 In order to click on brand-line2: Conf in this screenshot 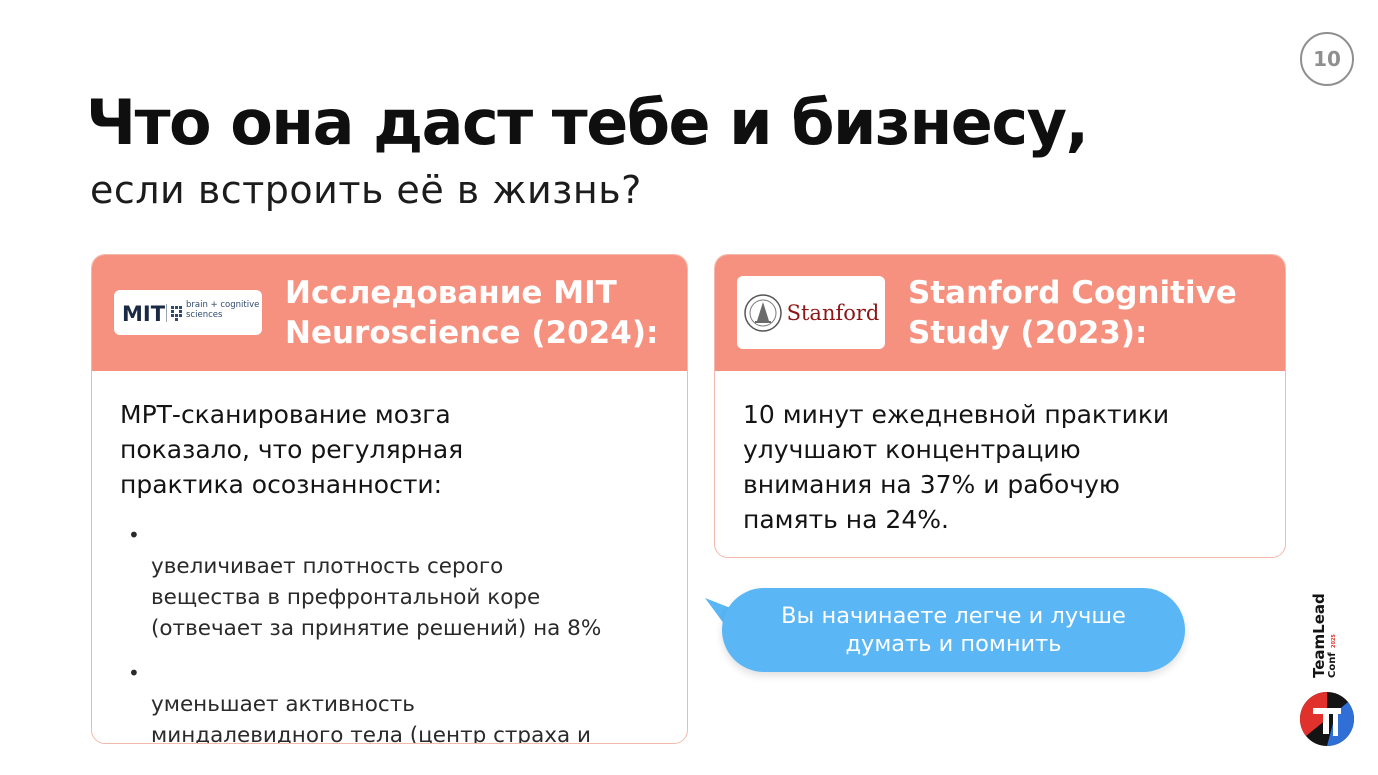, I will do `click(1332, 665)`.